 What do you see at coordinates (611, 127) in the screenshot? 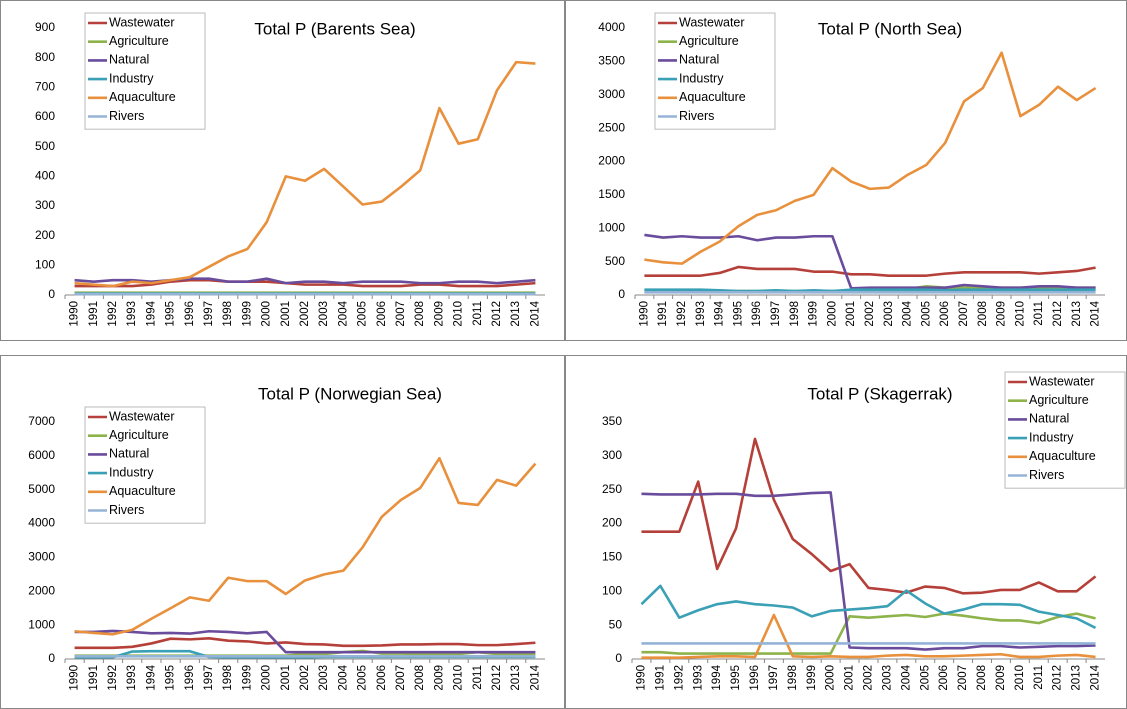
I see `y-tick-label: 2500` at bounding box center [611, 127].